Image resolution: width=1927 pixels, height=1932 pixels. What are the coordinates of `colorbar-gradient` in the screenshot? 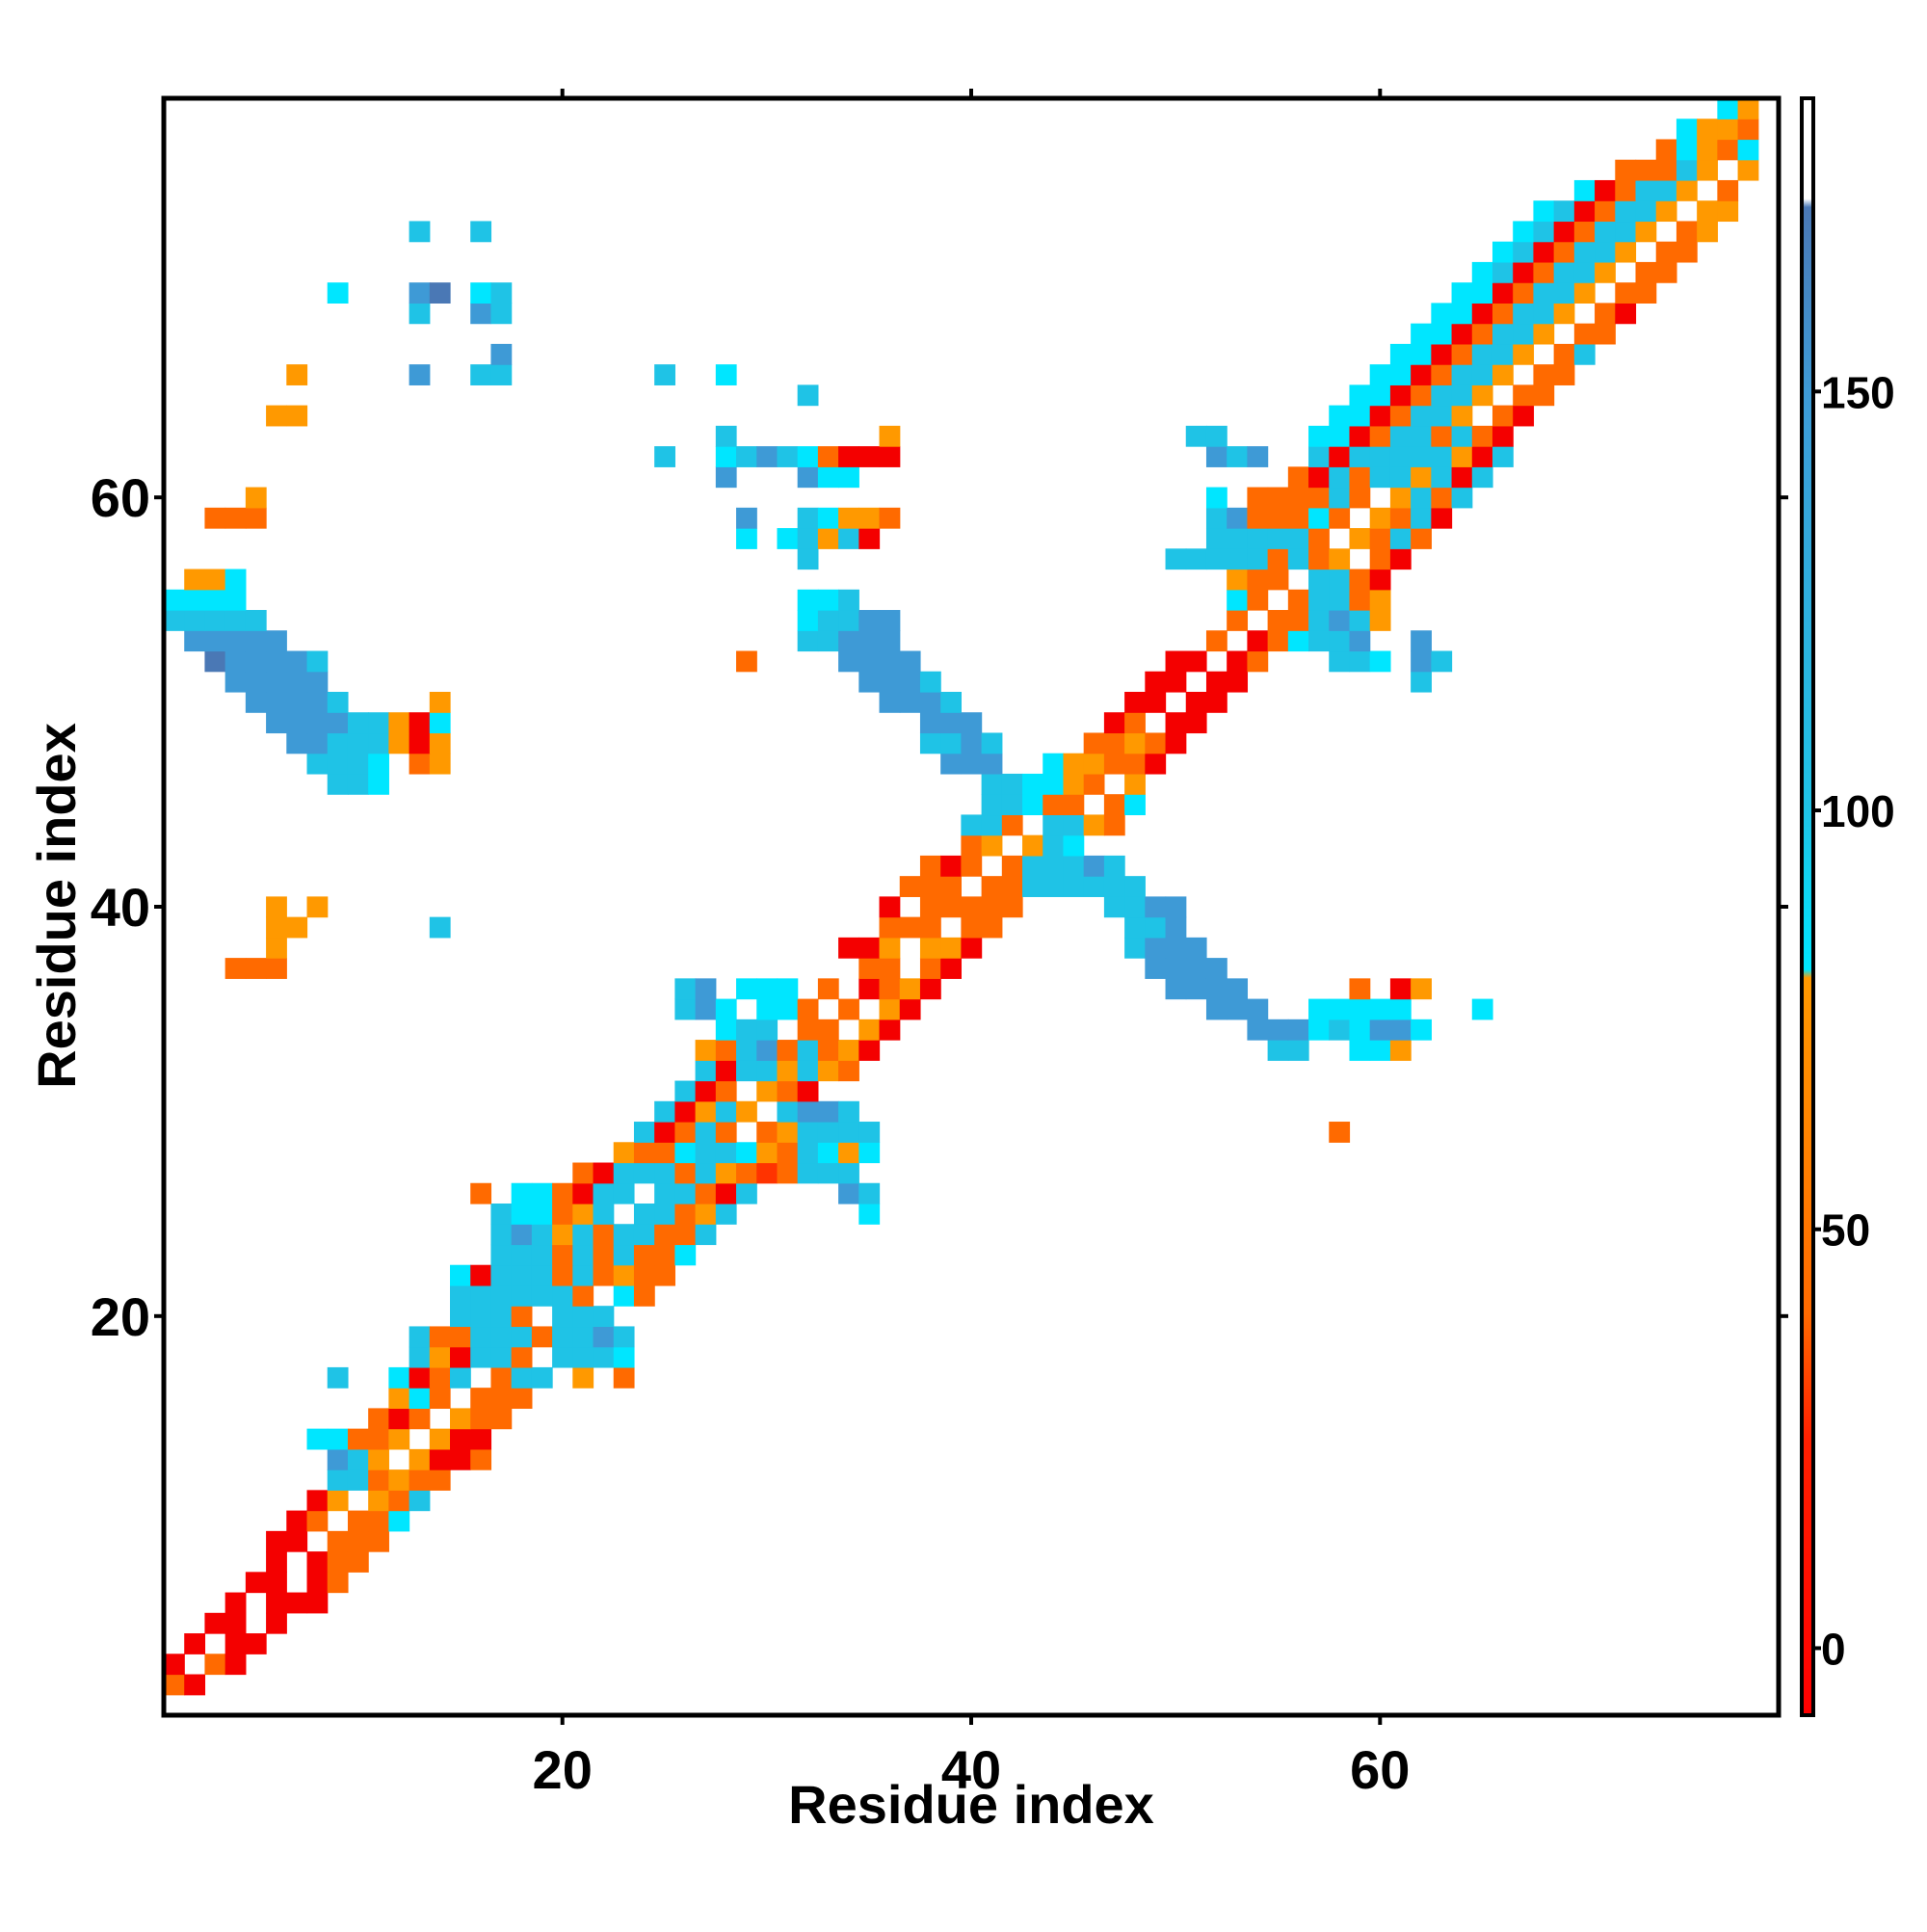 It's located at (1807, 906).